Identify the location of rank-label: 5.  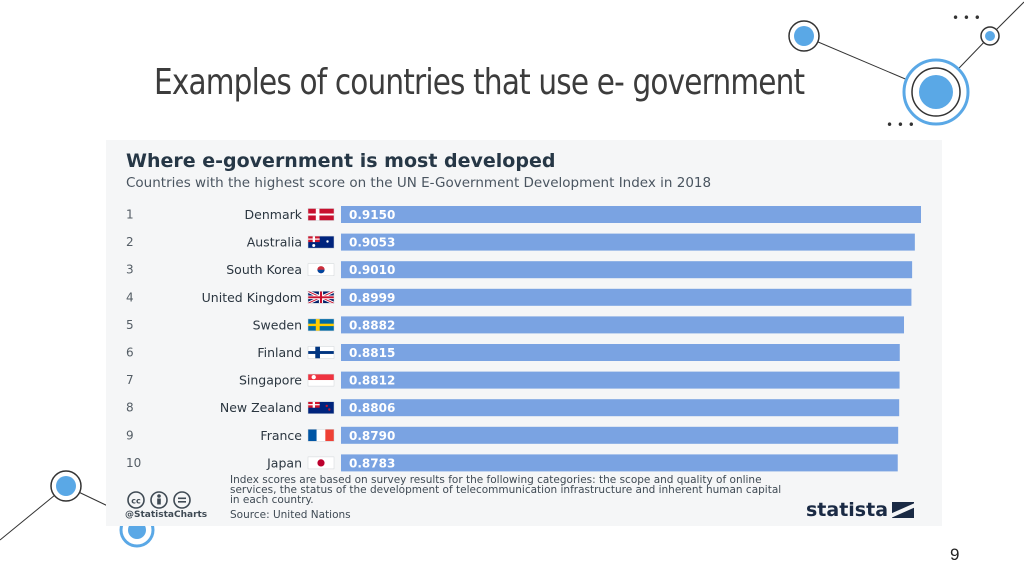
(130, 325).